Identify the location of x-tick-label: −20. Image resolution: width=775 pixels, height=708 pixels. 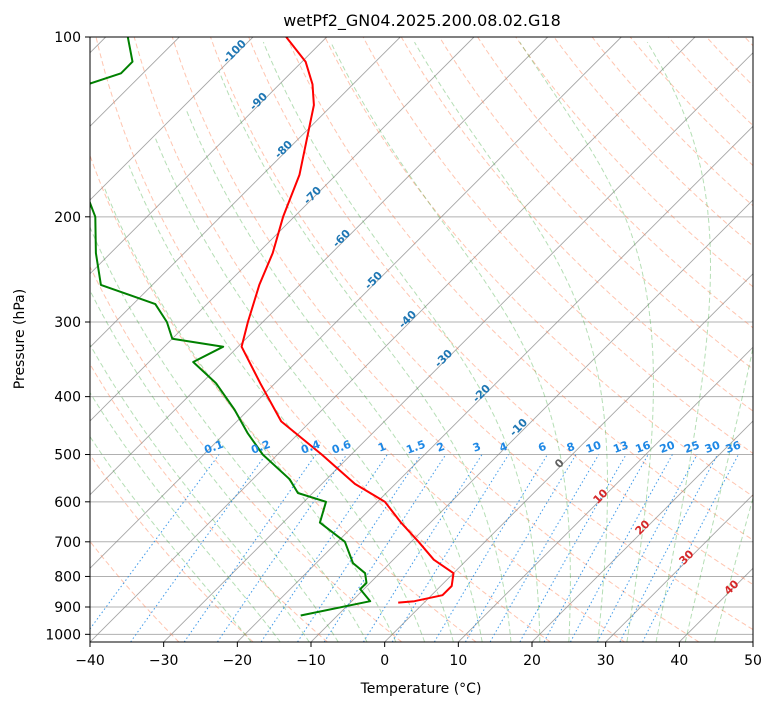
(238, 661).